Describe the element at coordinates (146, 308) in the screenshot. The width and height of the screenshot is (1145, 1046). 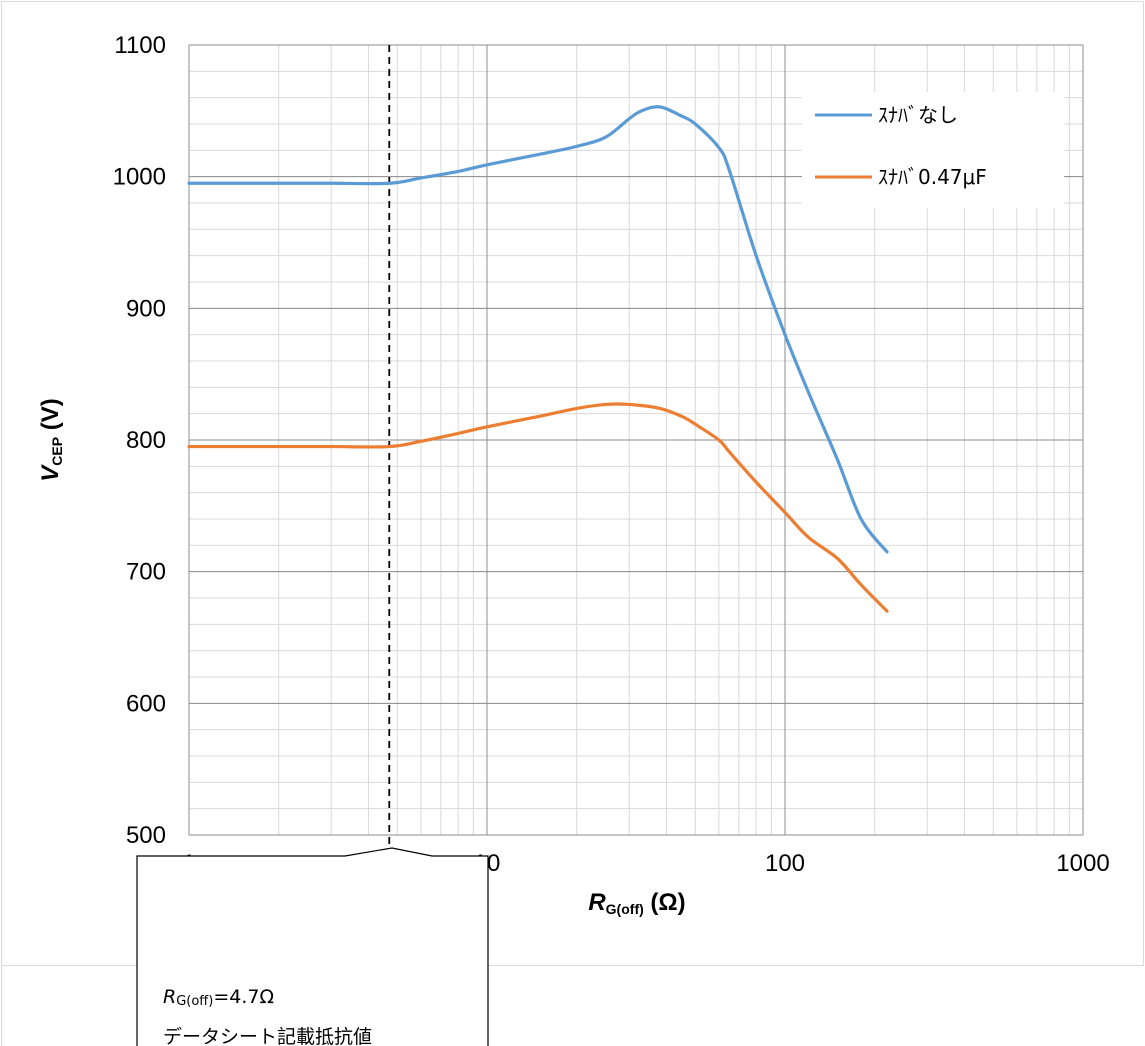
I see `y-tick-label: 900` at that location.